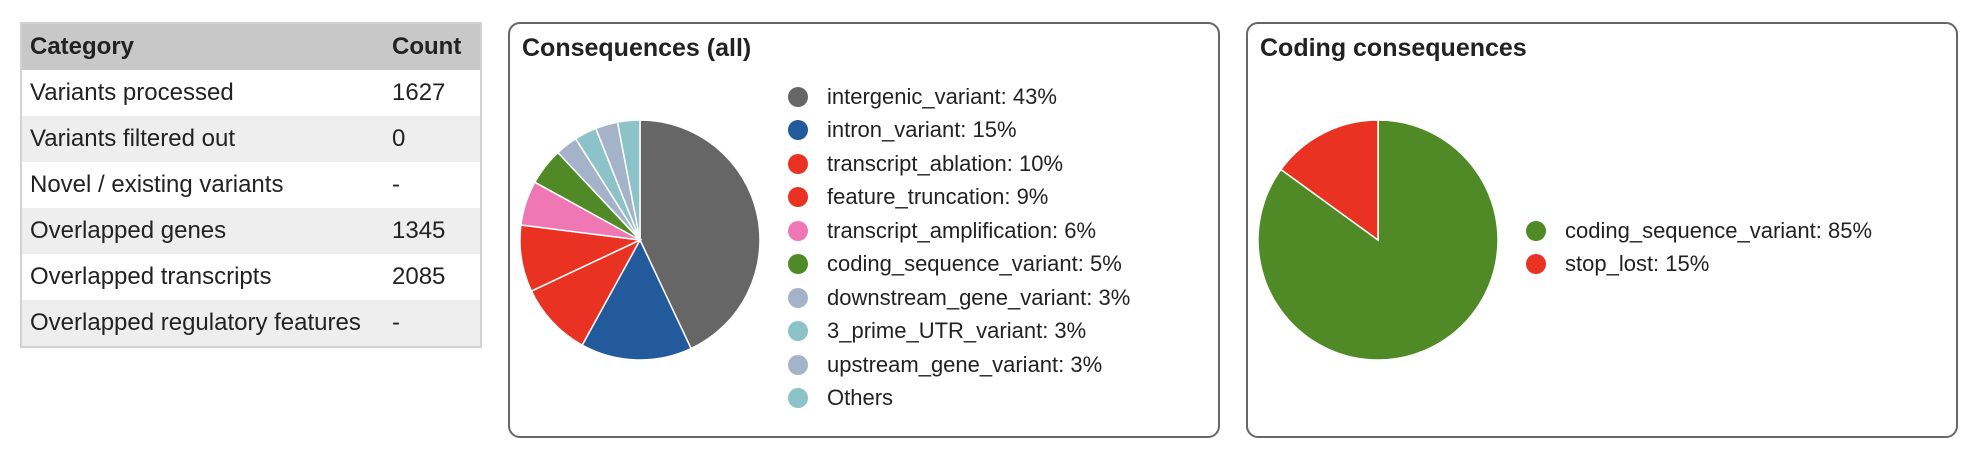  I want to click on legend-label: intergenic_variant: 43%, so click(942, 96).